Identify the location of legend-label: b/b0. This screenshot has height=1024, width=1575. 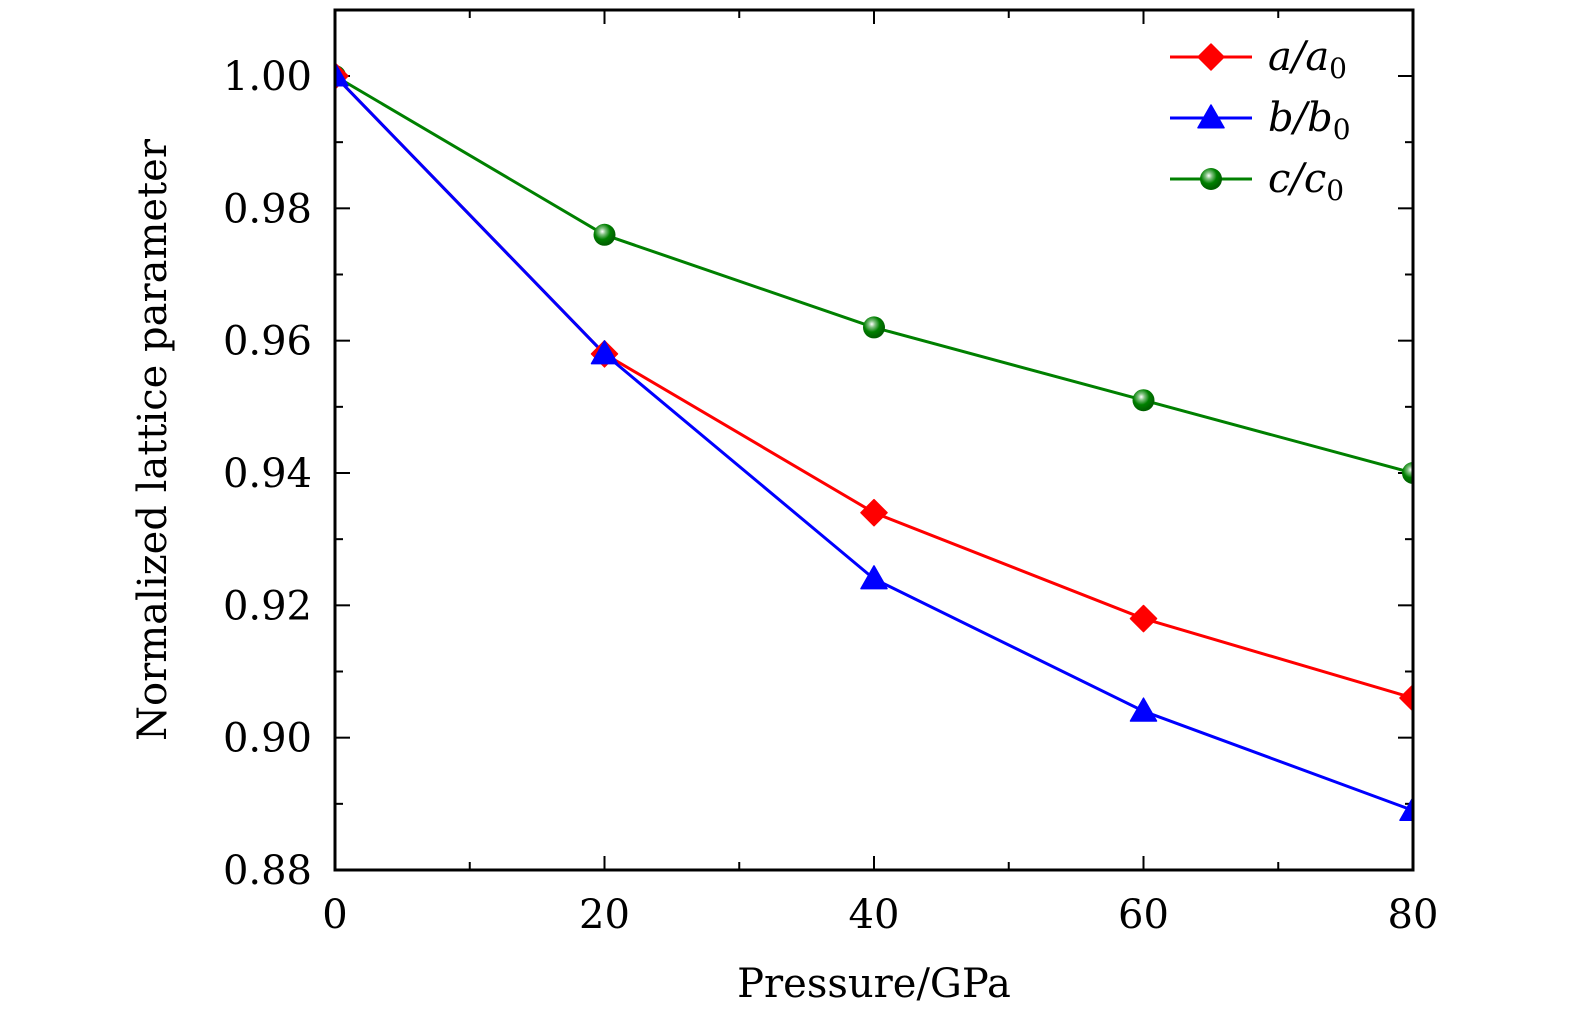
(1309, 120).